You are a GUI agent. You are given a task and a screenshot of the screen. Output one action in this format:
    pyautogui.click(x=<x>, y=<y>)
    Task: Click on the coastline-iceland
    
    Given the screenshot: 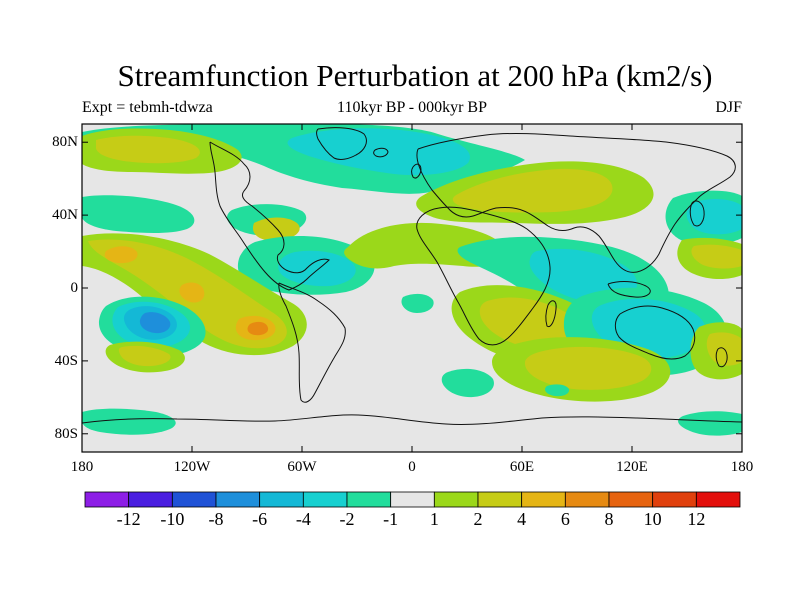 What is the action you would take?
    pyautogui.click(x=381, y=152)
    